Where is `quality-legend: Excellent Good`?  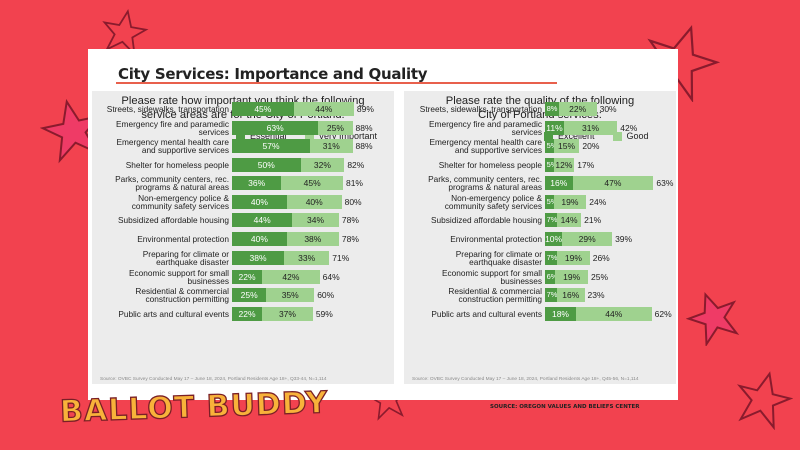 quality-legend: Excellent Good is located at coordinates (596, 136).